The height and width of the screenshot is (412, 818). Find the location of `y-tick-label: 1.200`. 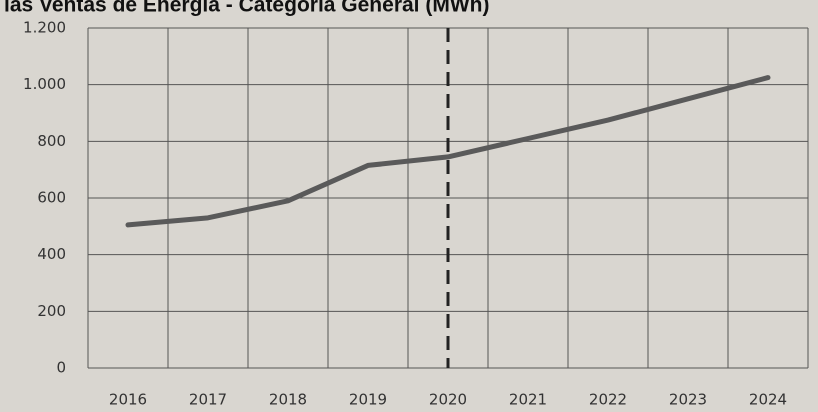

y-tick-label: 1.200 is located at coordinates (44, 28).